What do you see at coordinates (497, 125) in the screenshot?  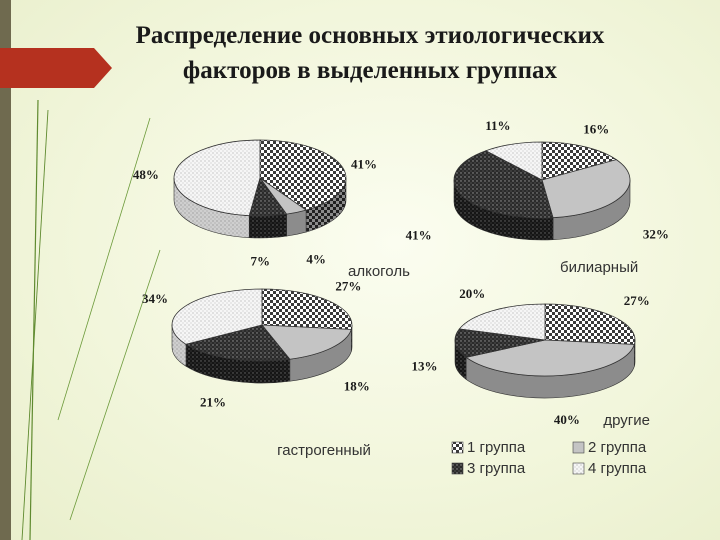 I see `slice-value-label: 11%` at bounding box center [497, 125].